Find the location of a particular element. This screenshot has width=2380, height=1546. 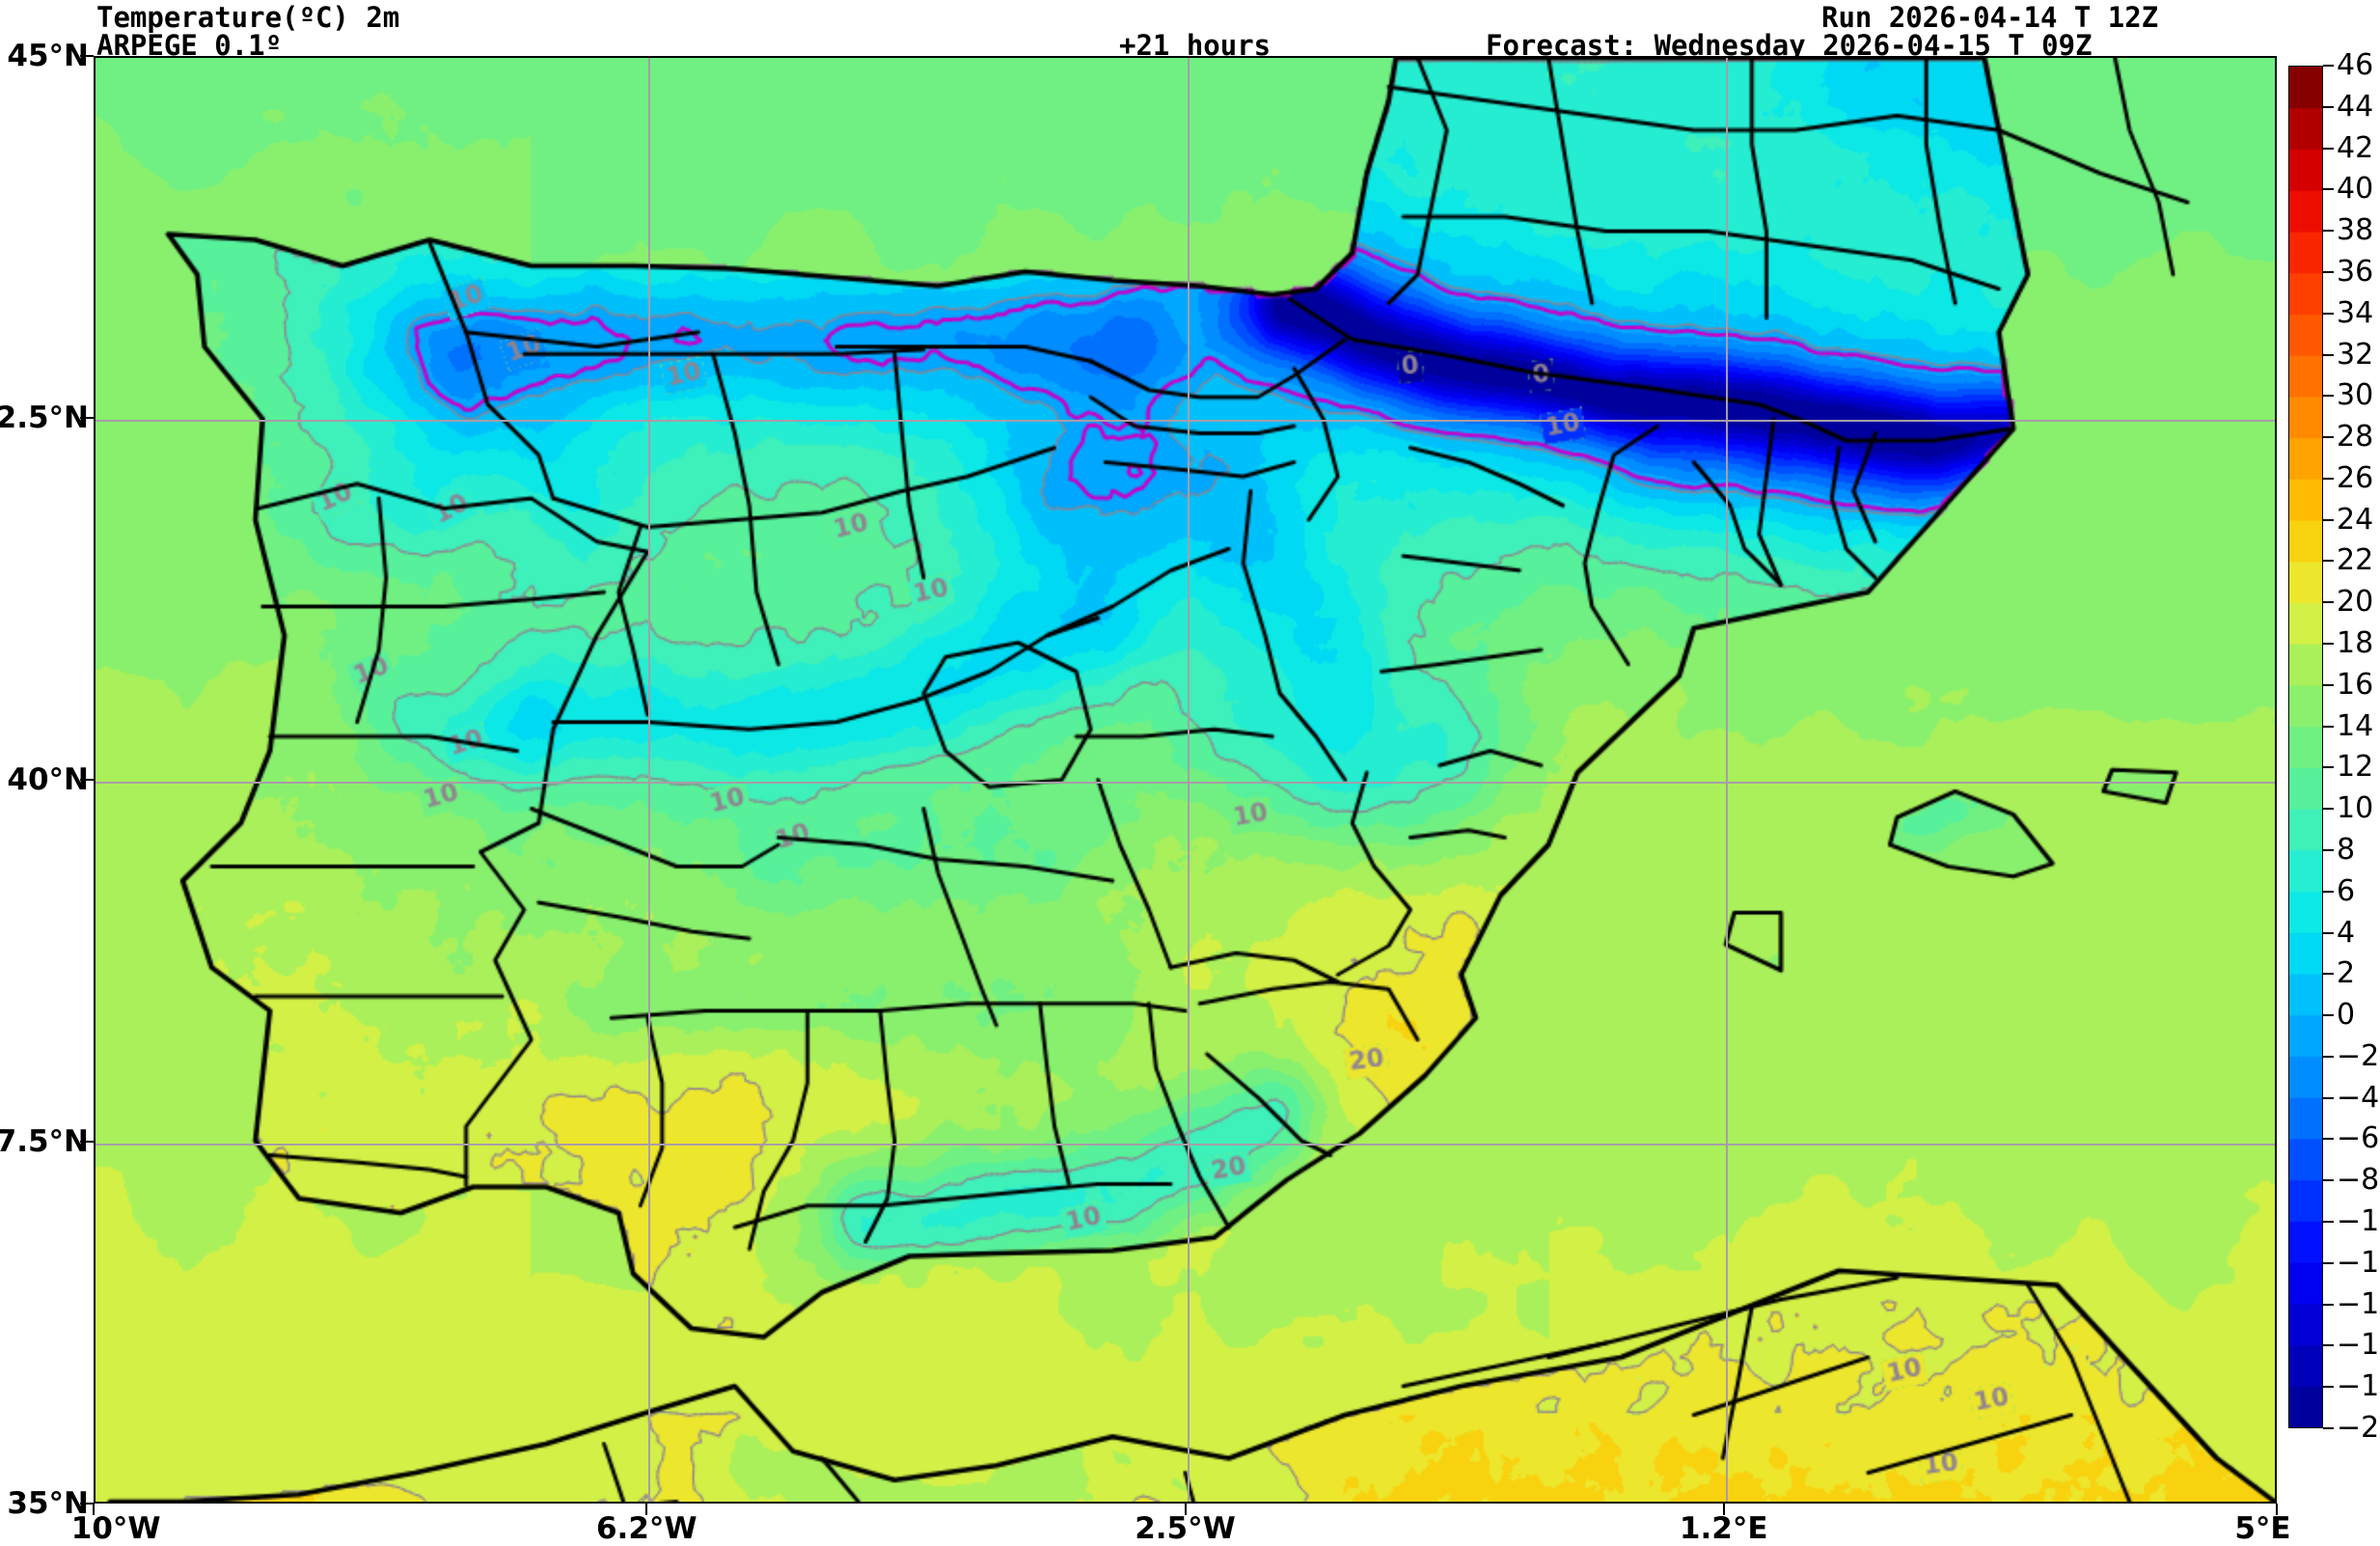

colorbar-tick-label: −12 is located at coordinates (2359, 1263).